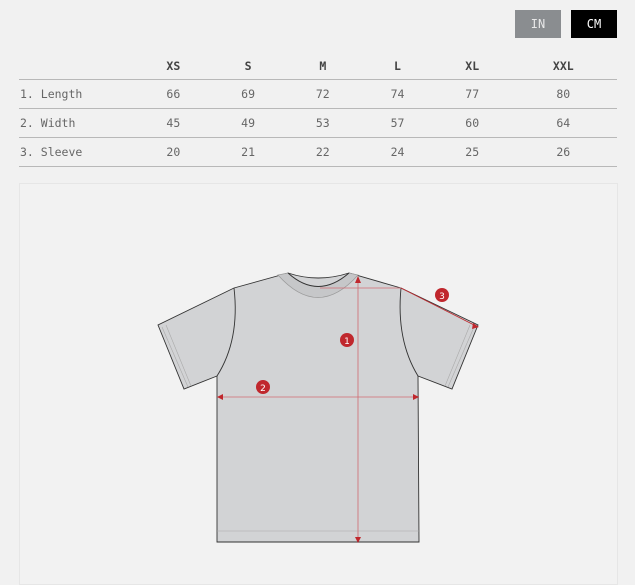  I want to click on cell-value: 49, so click(248, 123).